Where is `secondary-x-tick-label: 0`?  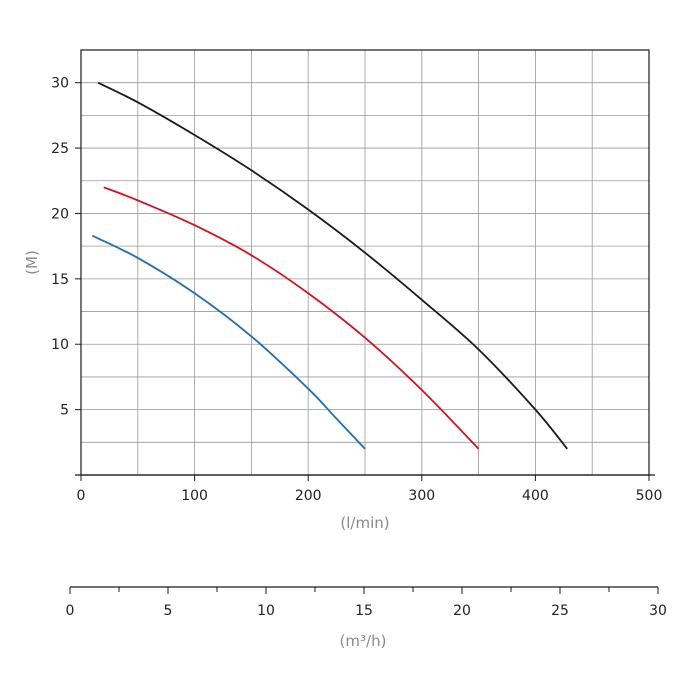
secondary-x-tick-label: 0 is located at coordinates (70, 611).